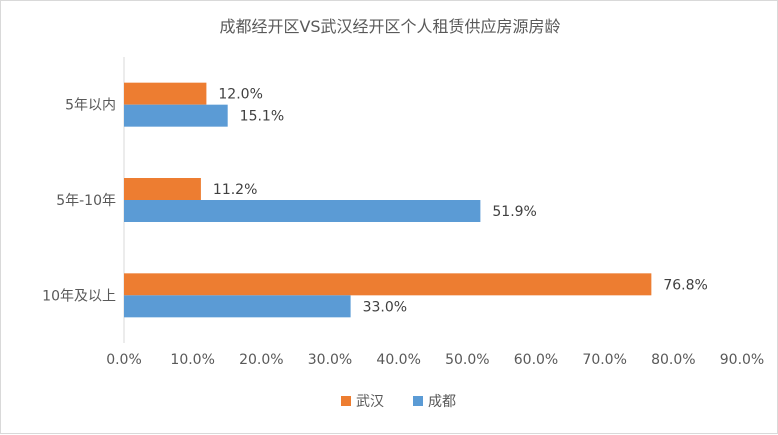  Describe the element at coordinates (442, 402) in the screenshot. I see `legend-label-chengdu: 成都` at that location.